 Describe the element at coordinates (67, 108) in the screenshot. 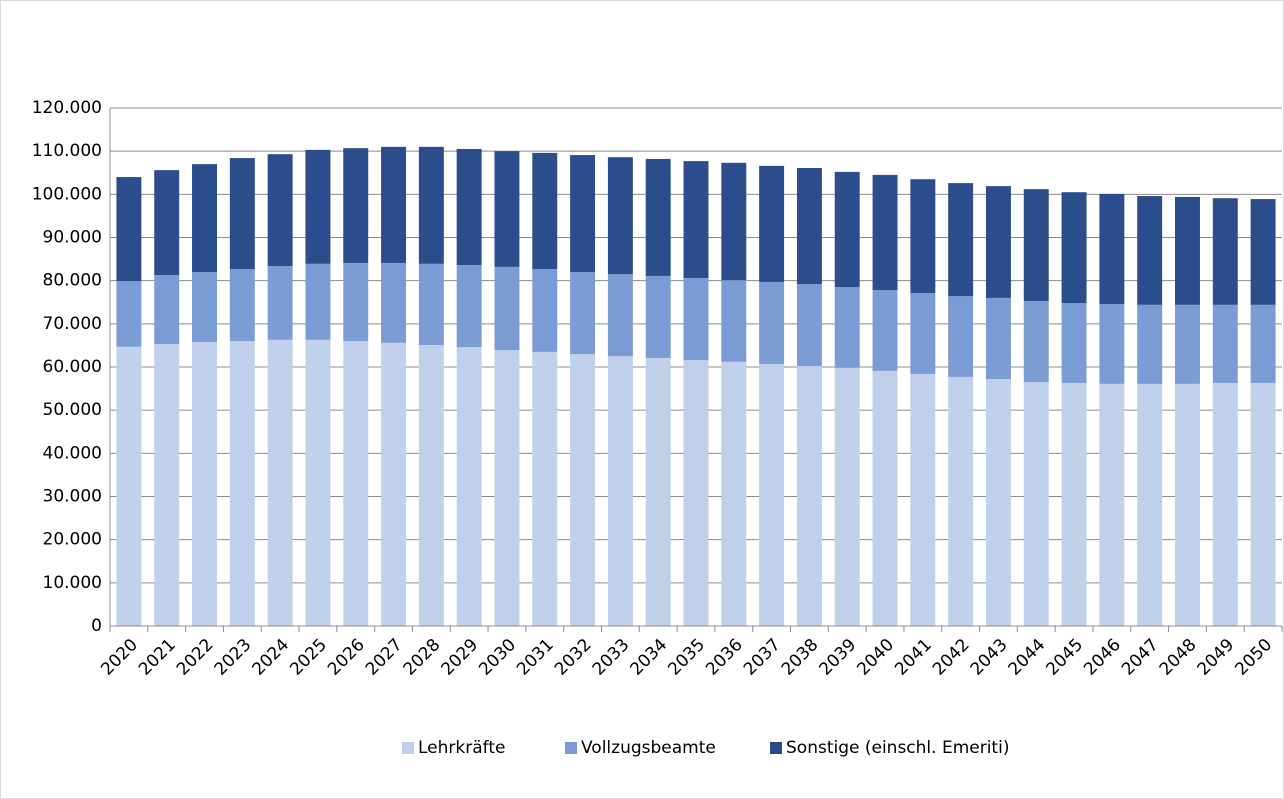

I see `y-tick-label: 120.000` at that location.